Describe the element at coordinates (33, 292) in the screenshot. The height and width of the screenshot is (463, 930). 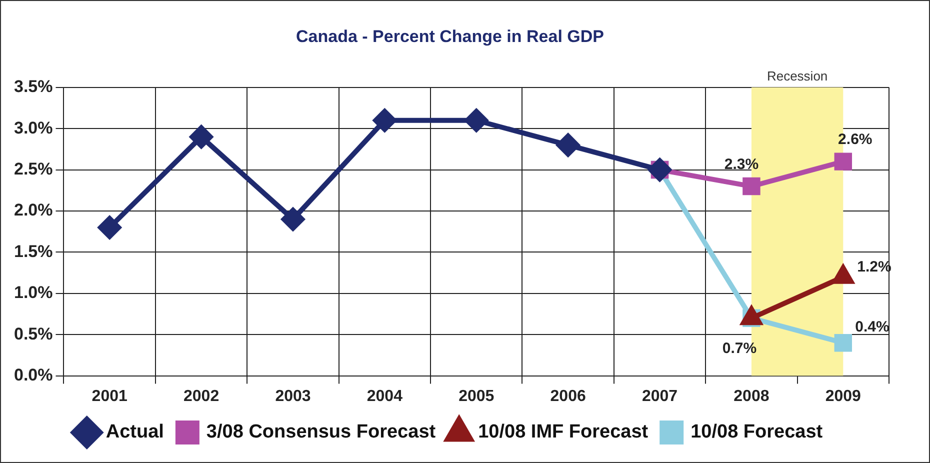
I see `y-tick-label: 1.0%` at that location.